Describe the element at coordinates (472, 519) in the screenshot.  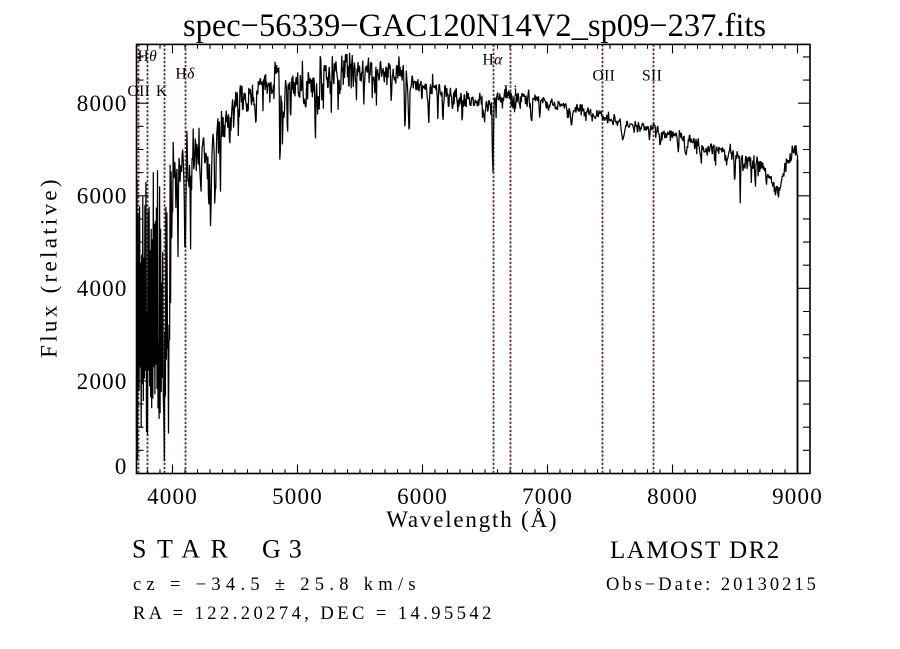
I see `svg-text: Wavelength (Å)` at that location.